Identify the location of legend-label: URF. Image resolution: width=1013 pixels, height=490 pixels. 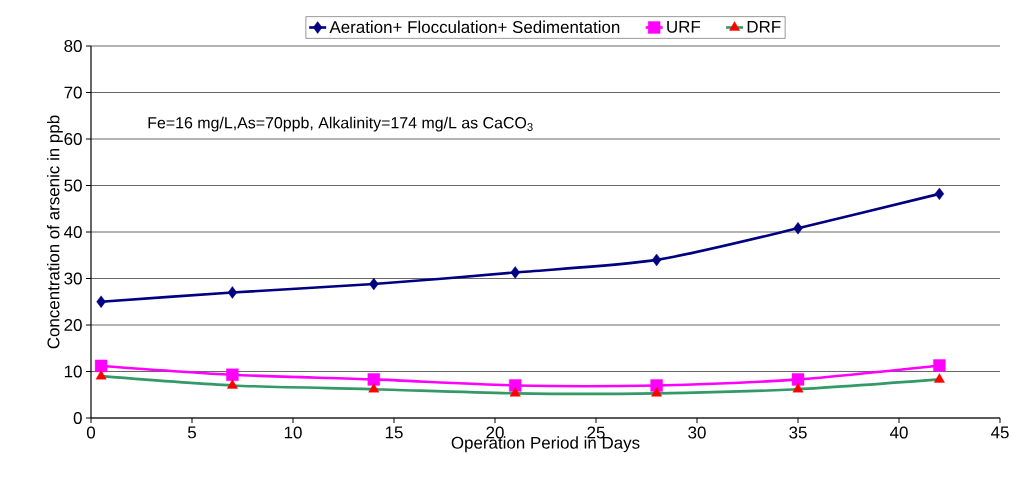
(684, 26).